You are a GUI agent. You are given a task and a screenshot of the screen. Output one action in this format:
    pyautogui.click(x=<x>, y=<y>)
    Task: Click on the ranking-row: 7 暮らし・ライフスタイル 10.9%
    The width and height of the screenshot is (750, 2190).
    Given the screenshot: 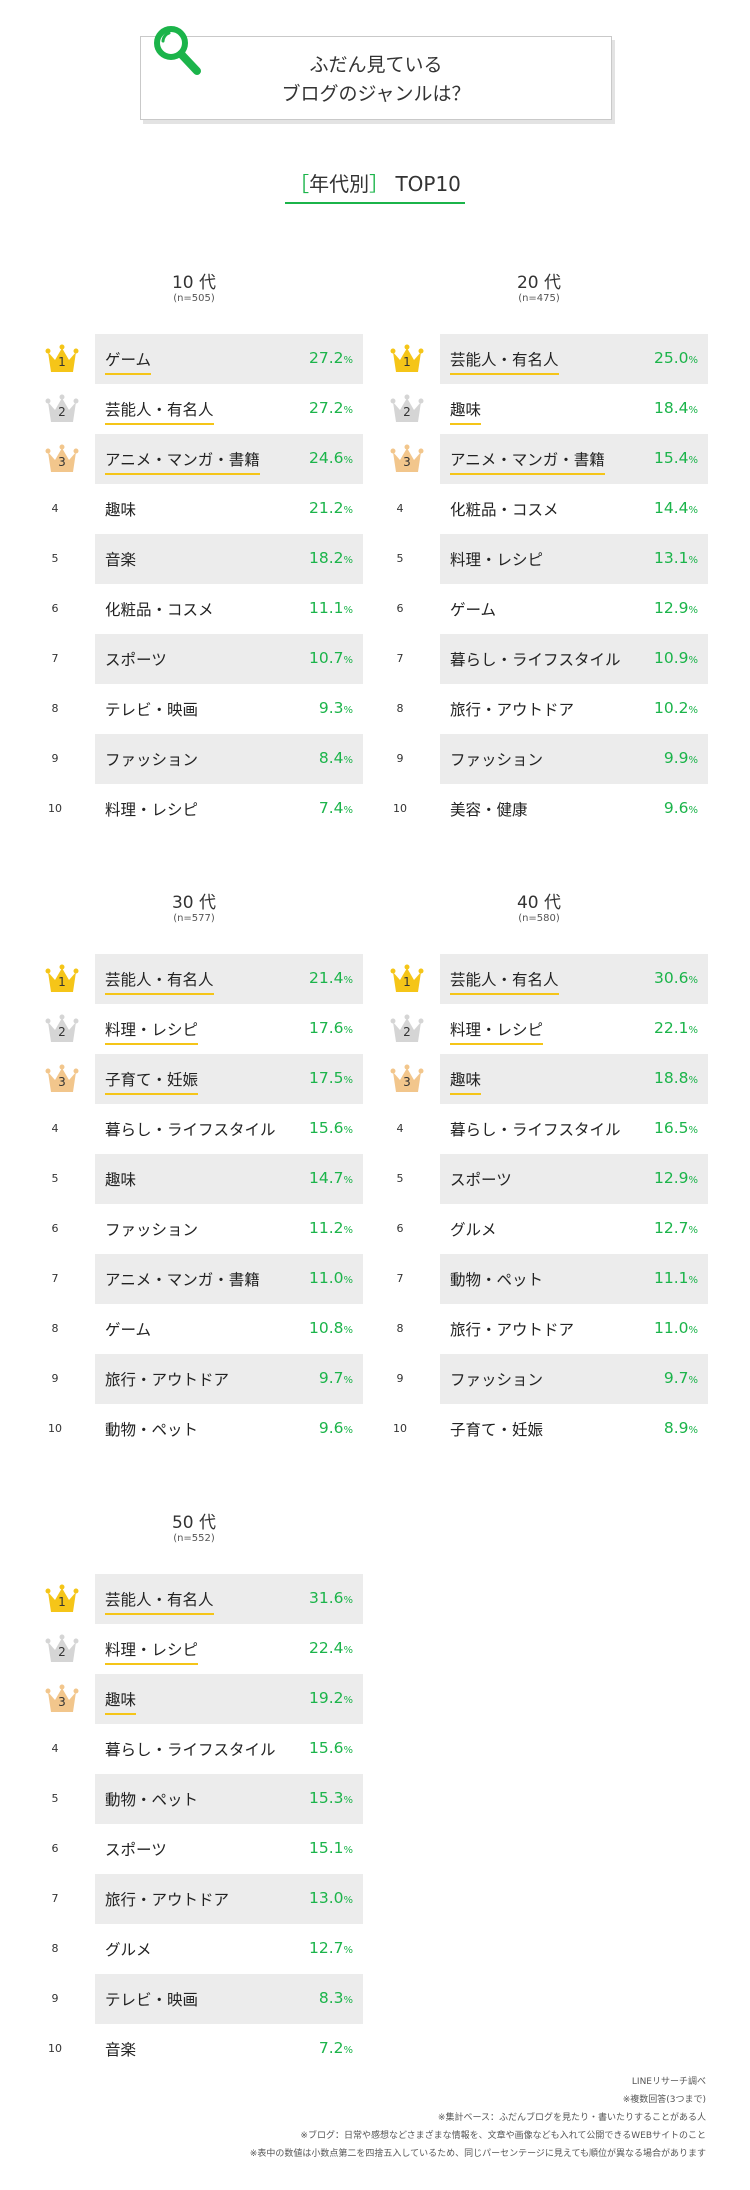 What is the action you would take?
    pyautogui.click(x=526, y=659)
    